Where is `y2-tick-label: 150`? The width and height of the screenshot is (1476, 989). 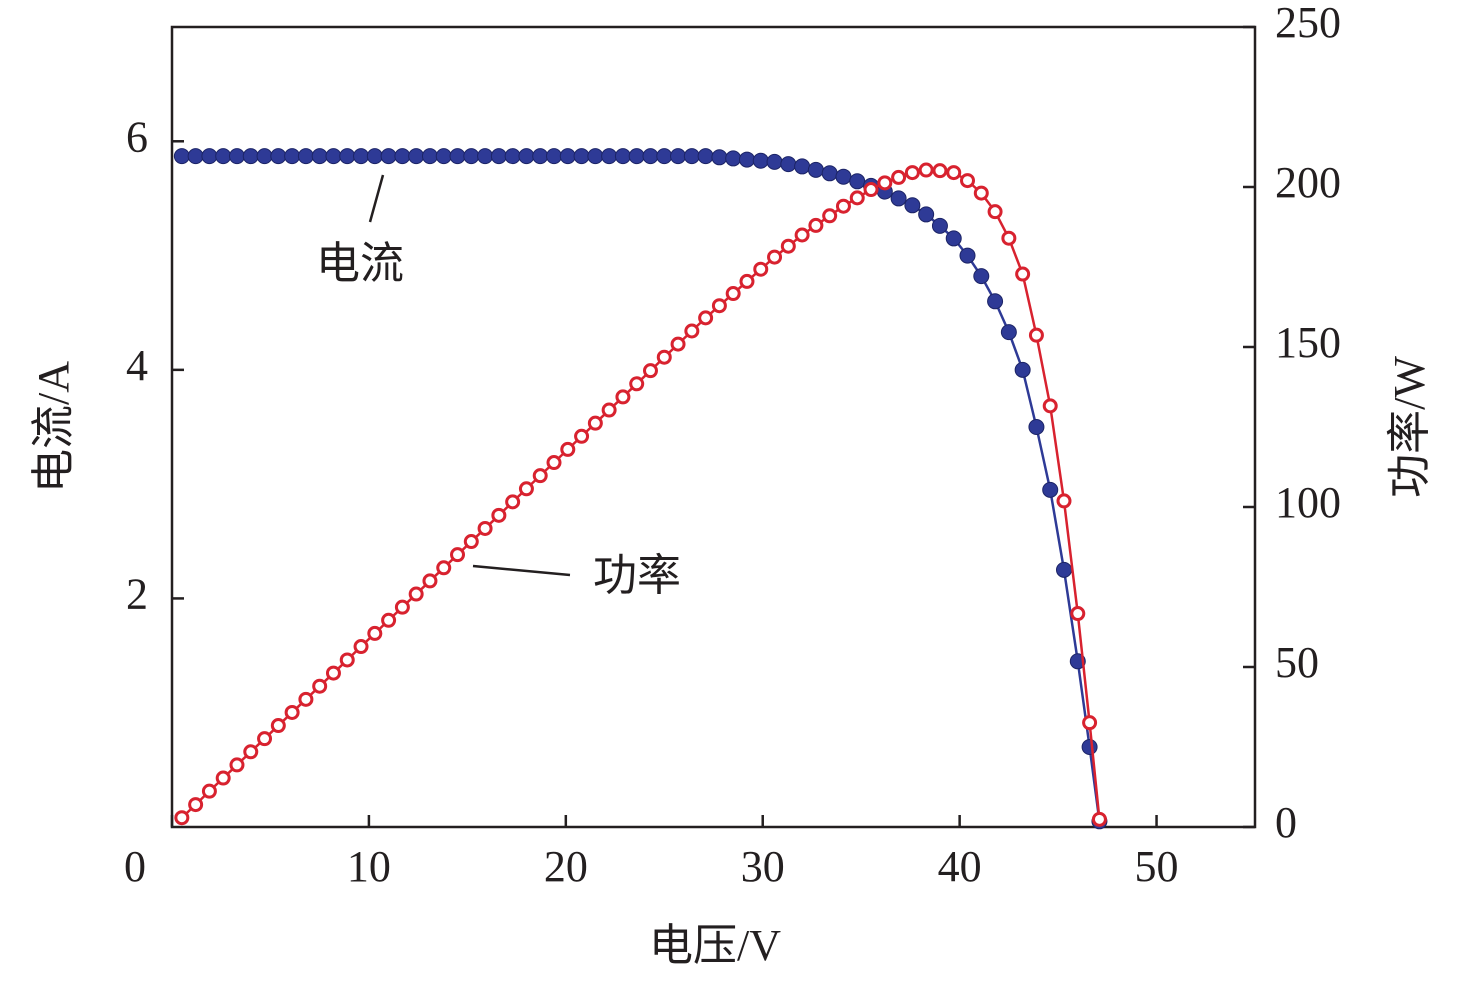 y2-tick-label: 150 is located at coordinates (1308, 342).